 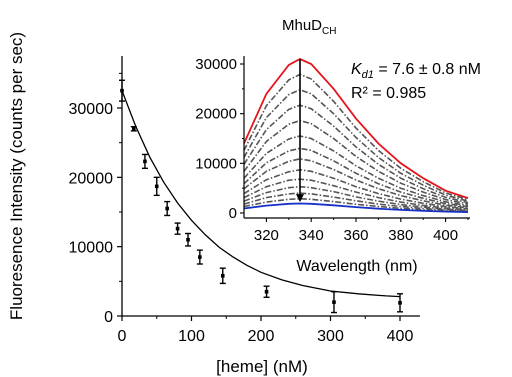 I want to click on main-x-tick-label: 300, so click(x=330, y=336).